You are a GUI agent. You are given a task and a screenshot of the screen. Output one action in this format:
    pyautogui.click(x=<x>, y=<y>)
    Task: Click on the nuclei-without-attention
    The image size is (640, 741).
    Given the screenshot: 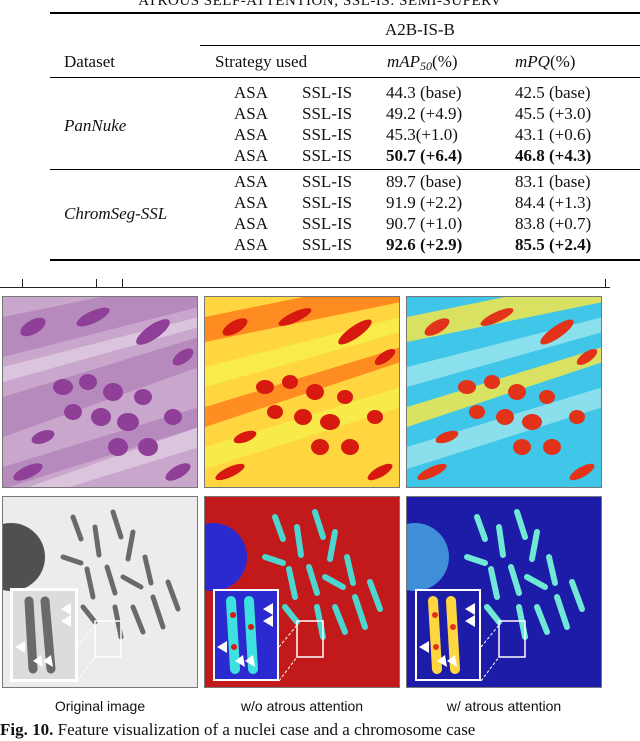 What is the action you would take?
    pyautogui.click(x=302, y=392)
    